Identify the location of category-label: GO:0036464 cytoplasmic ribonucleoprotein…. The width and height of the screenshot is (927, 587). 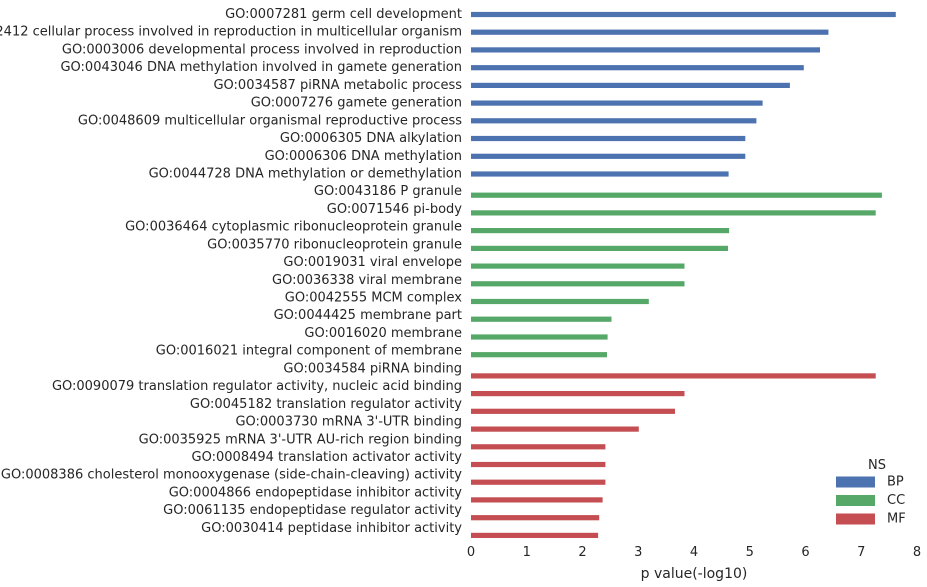
(293, 227).